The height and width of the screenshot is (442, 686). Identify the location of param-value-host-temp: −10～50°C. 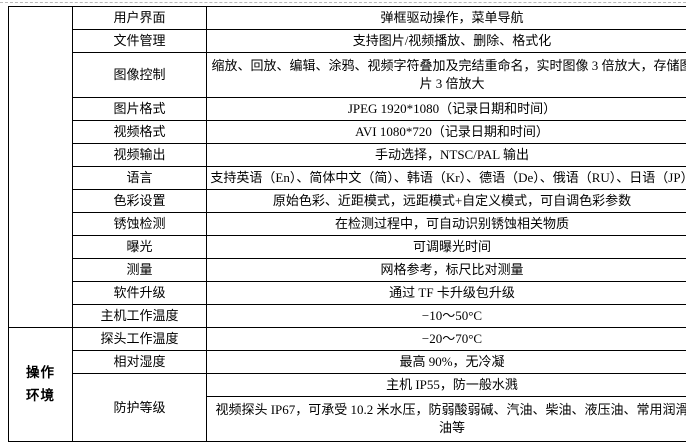
(446, 316).